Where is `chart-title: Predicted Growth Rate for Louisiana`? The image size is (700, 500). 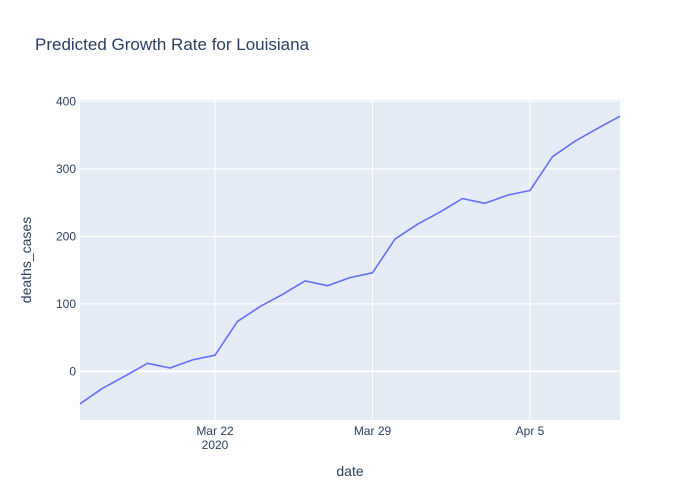 chart-title: Predicted Growth Rate for Louisiana is located at coordinates (172, 44).